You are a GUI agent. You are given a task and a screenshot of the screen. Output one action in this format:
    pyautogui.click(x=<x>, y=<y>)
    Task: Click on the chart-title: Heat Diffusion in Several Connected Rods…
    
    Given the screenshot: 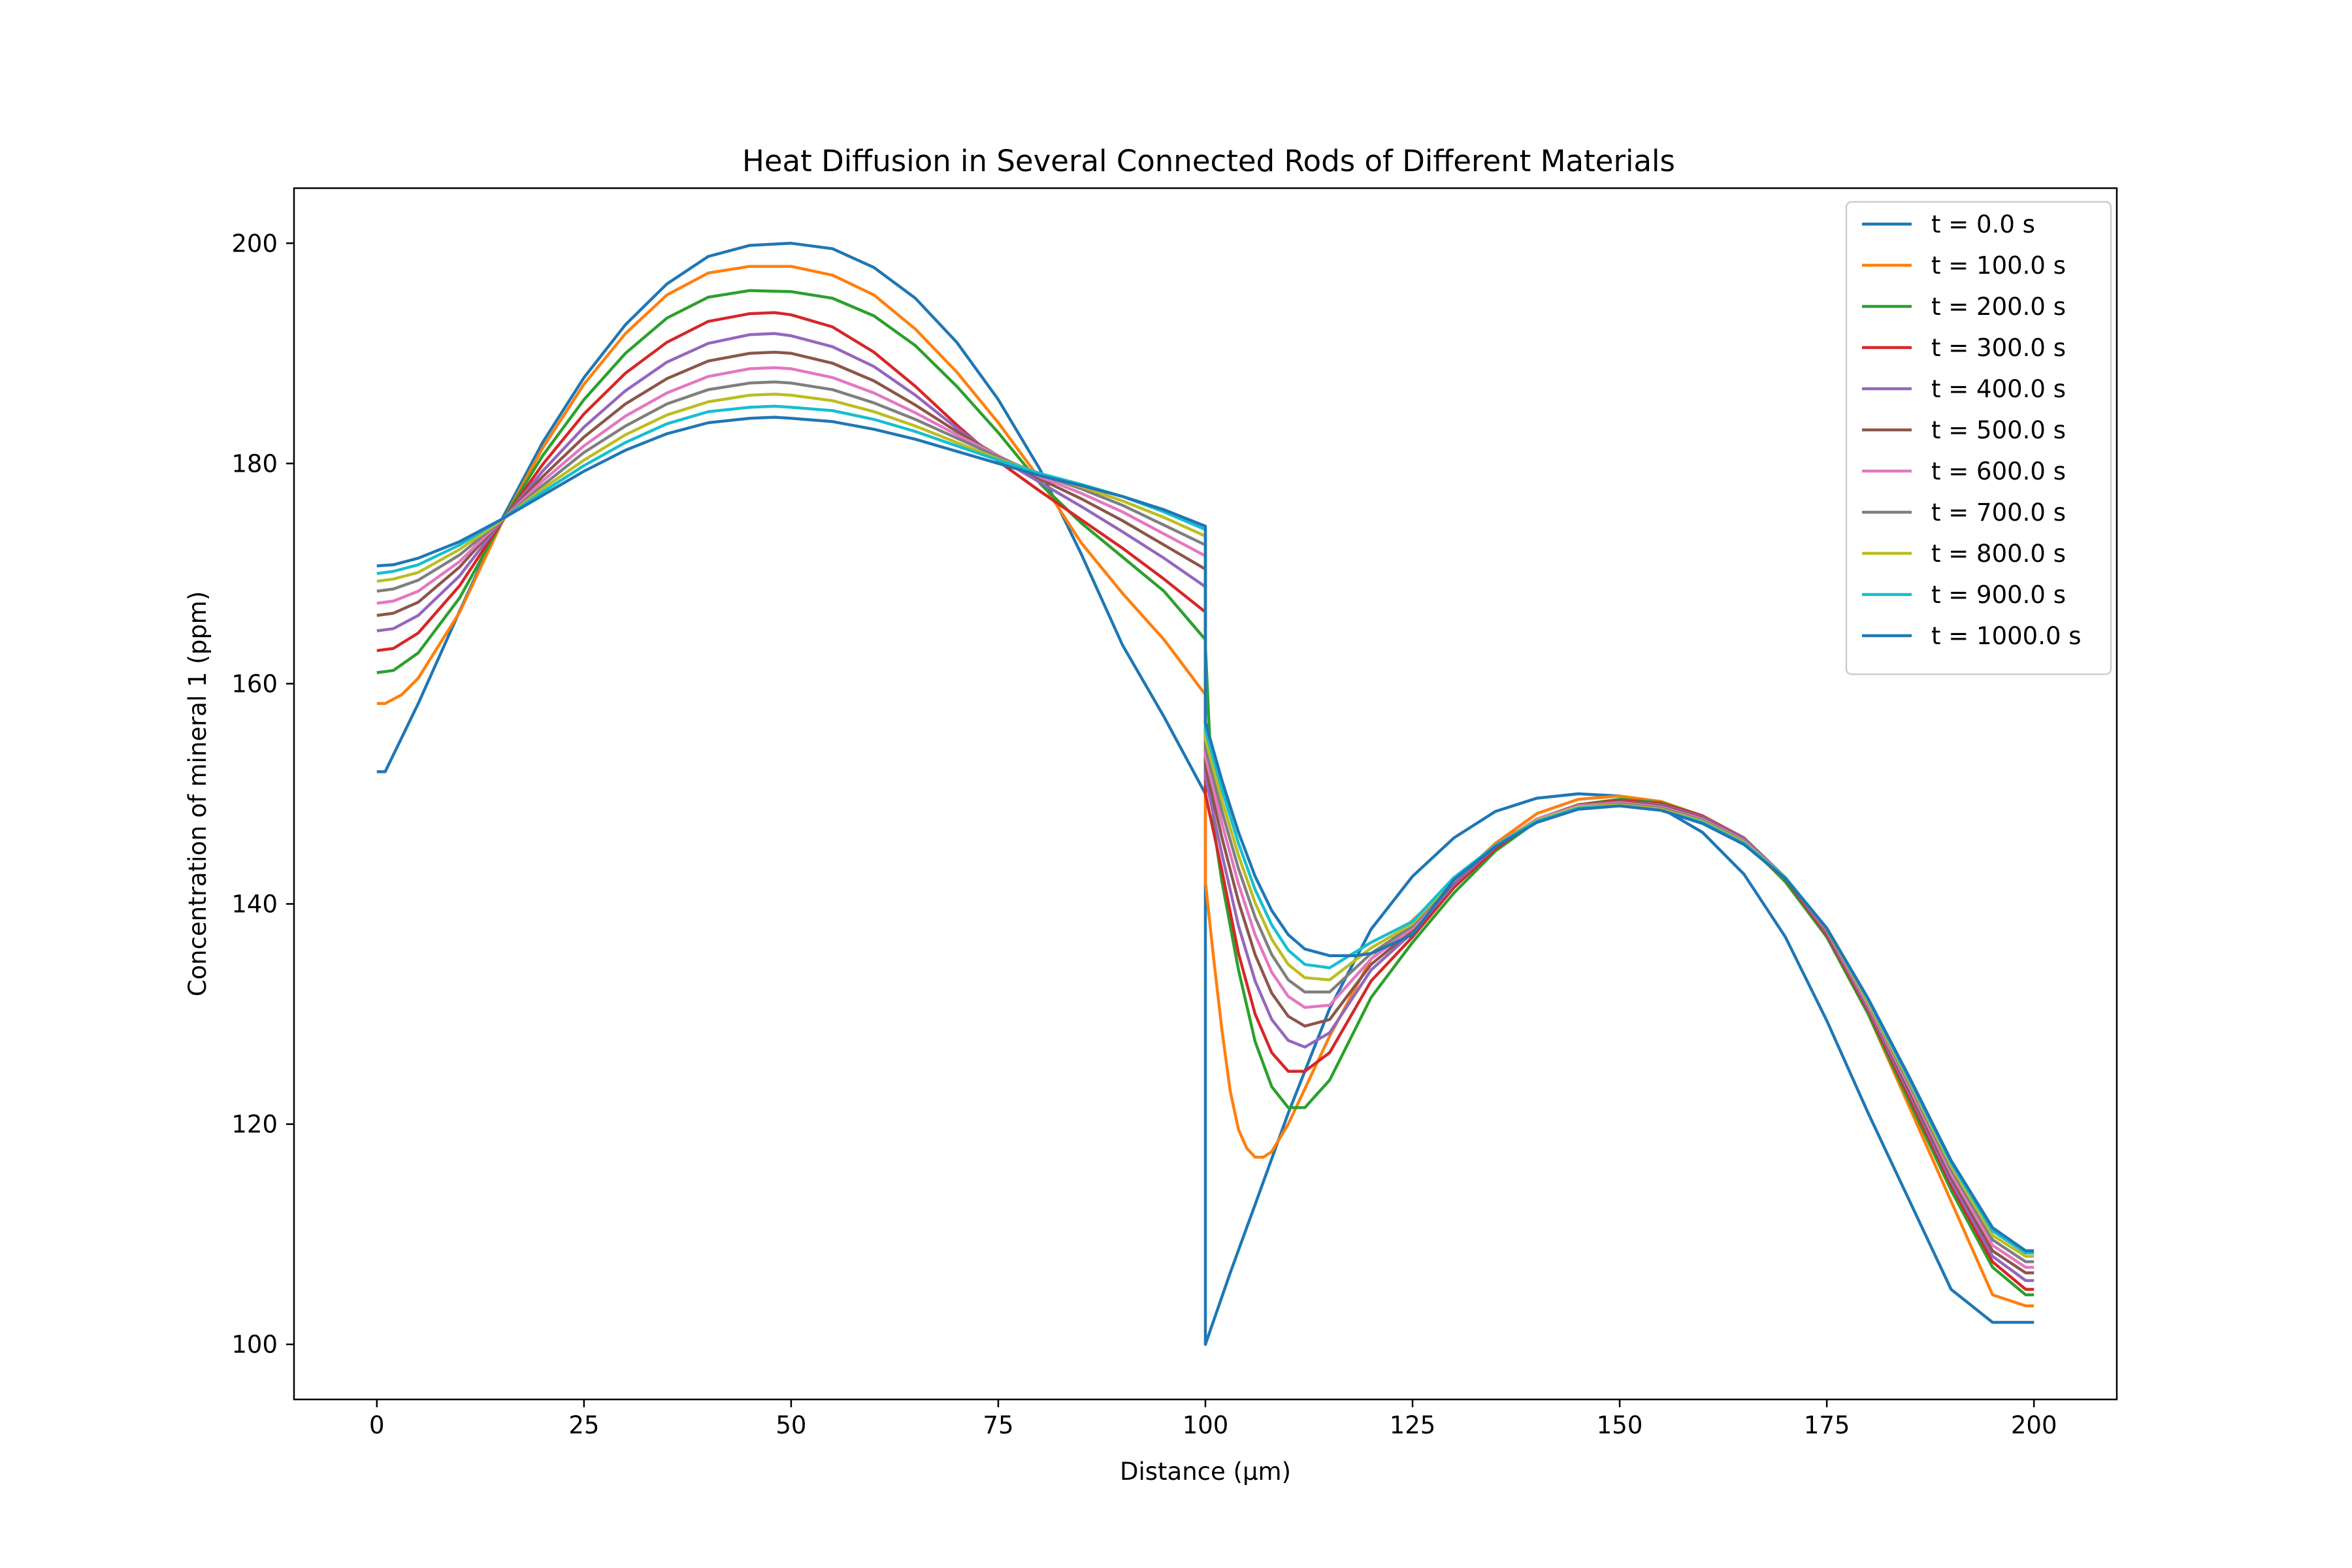 What is the action you would take?
    pyautogui.click(x=1208, y=161)
    